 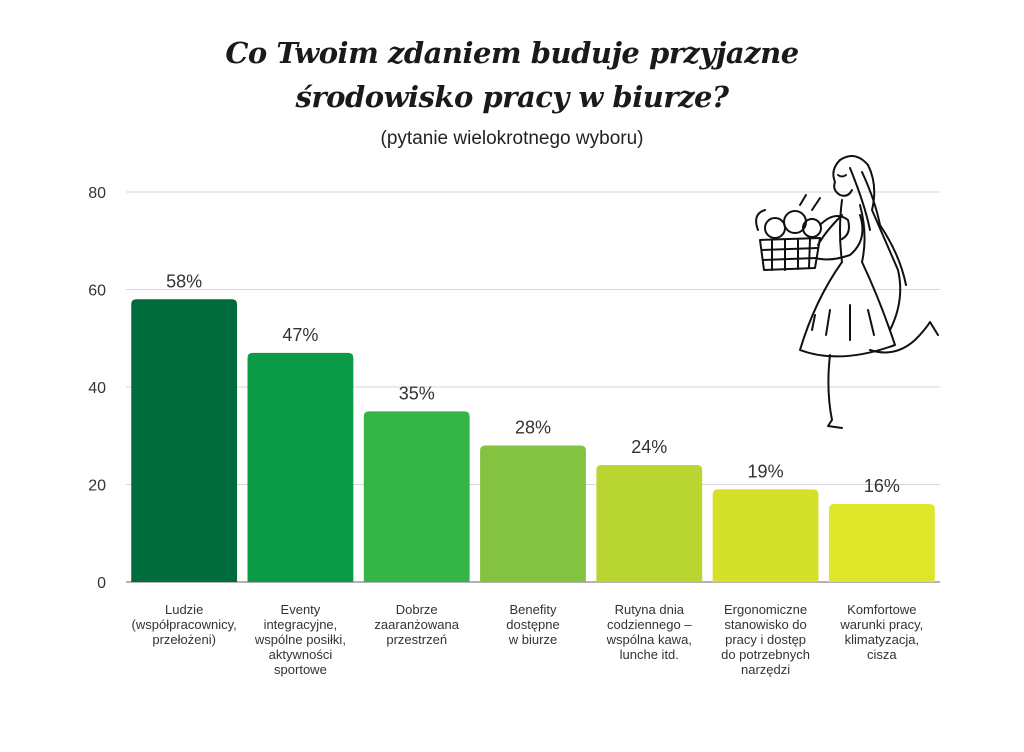 What do you see at coordinates (416, 624) in the screenshot?
I see `category-label: zaaranżowana` at bounding box center [416, 624].